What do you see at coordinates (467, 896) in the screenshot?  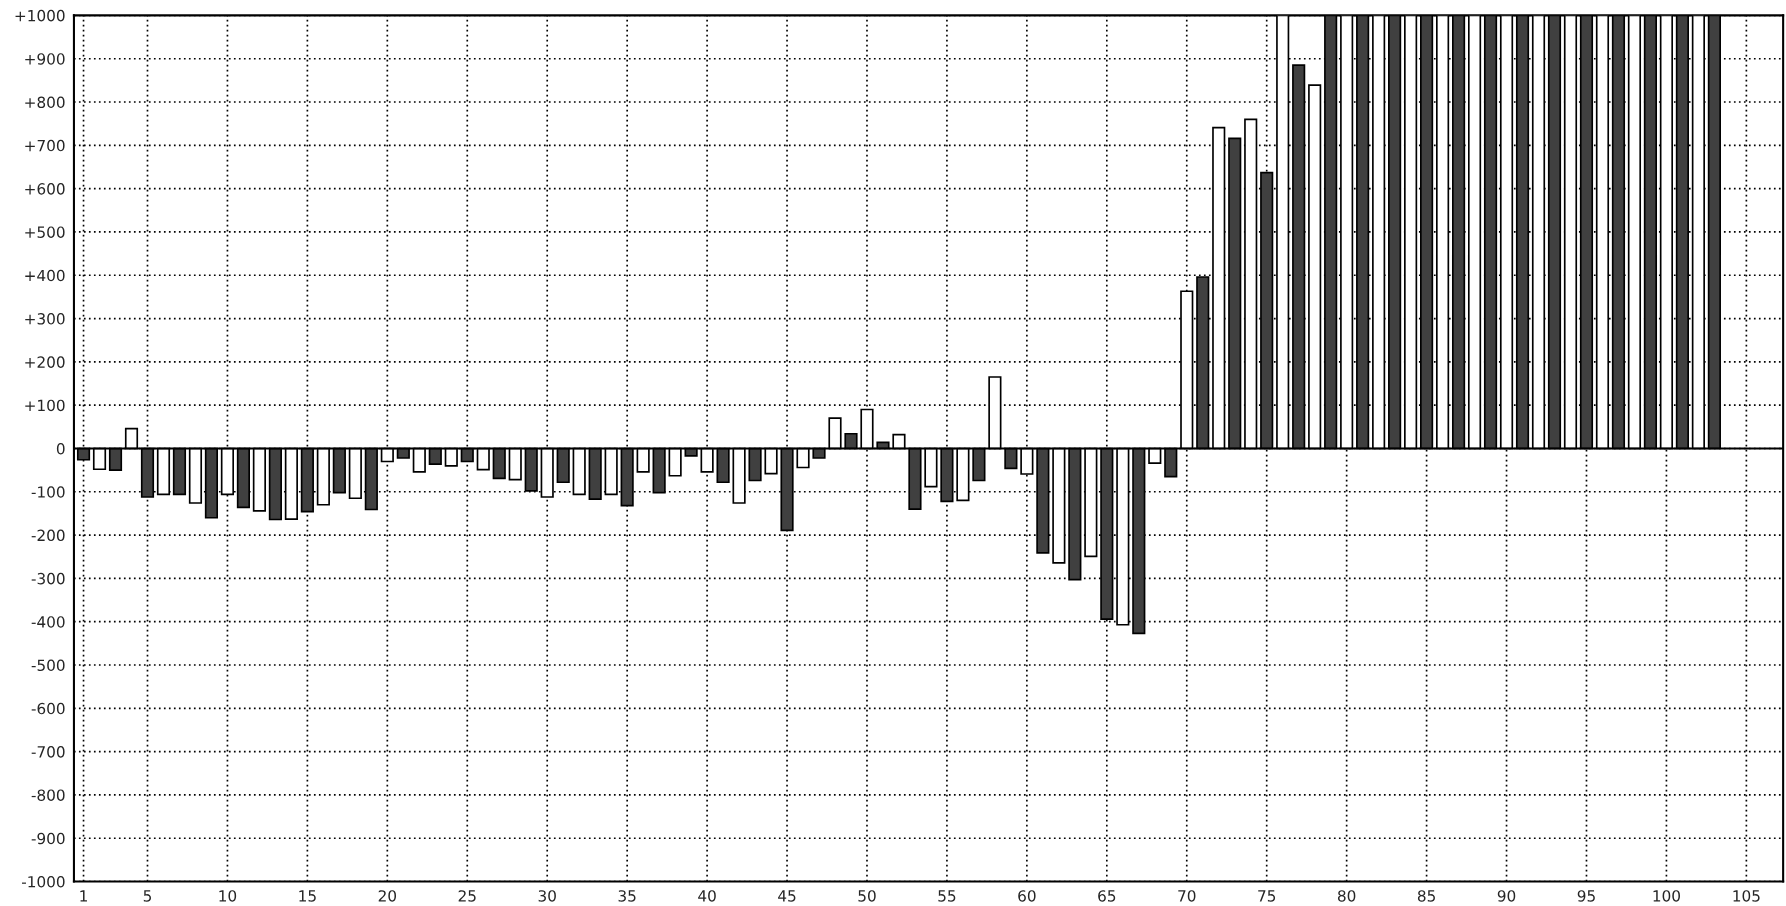 I see `x-tick-label: 25` at bounding box center [467, 896].